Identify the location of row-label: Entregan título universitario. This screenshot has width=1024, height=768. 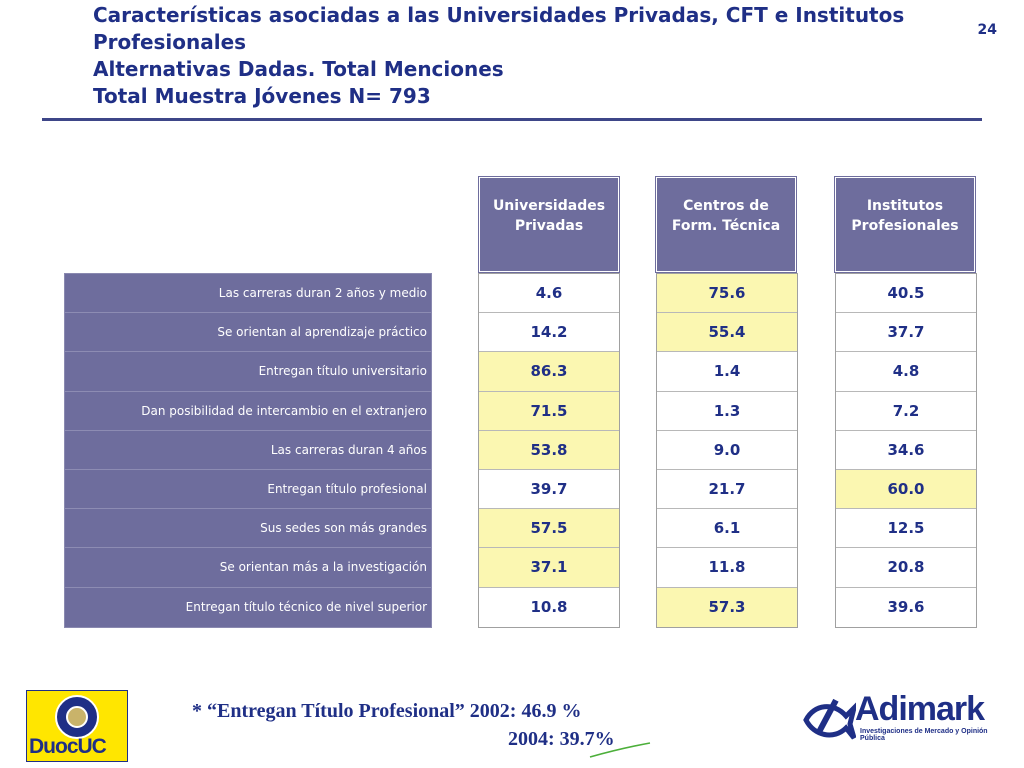
(248, 372).